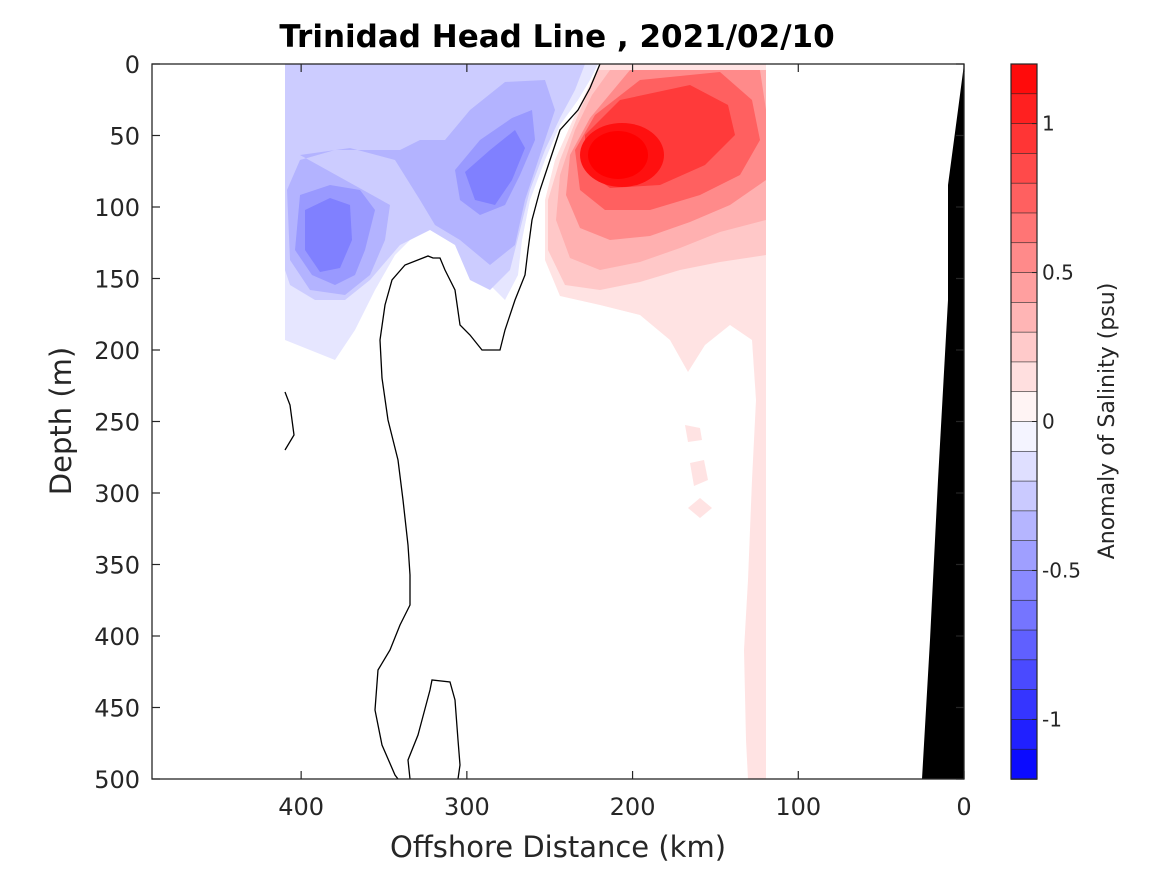 The height and width of the screenshot is (875, 1167). Describe the element at coordinates (1107, 421) in the screenshot. I see `colorbar-label: Anomaly of Salinity (psu)` at that location.